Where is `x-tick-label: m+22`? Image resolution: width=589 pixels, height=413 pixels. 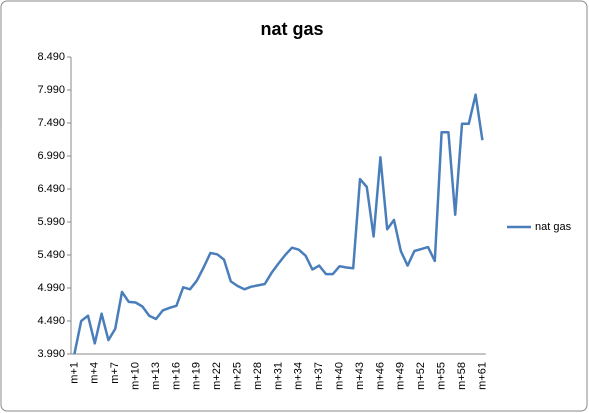
x-tick-label: m+22 is located at coordinates (217, 376).